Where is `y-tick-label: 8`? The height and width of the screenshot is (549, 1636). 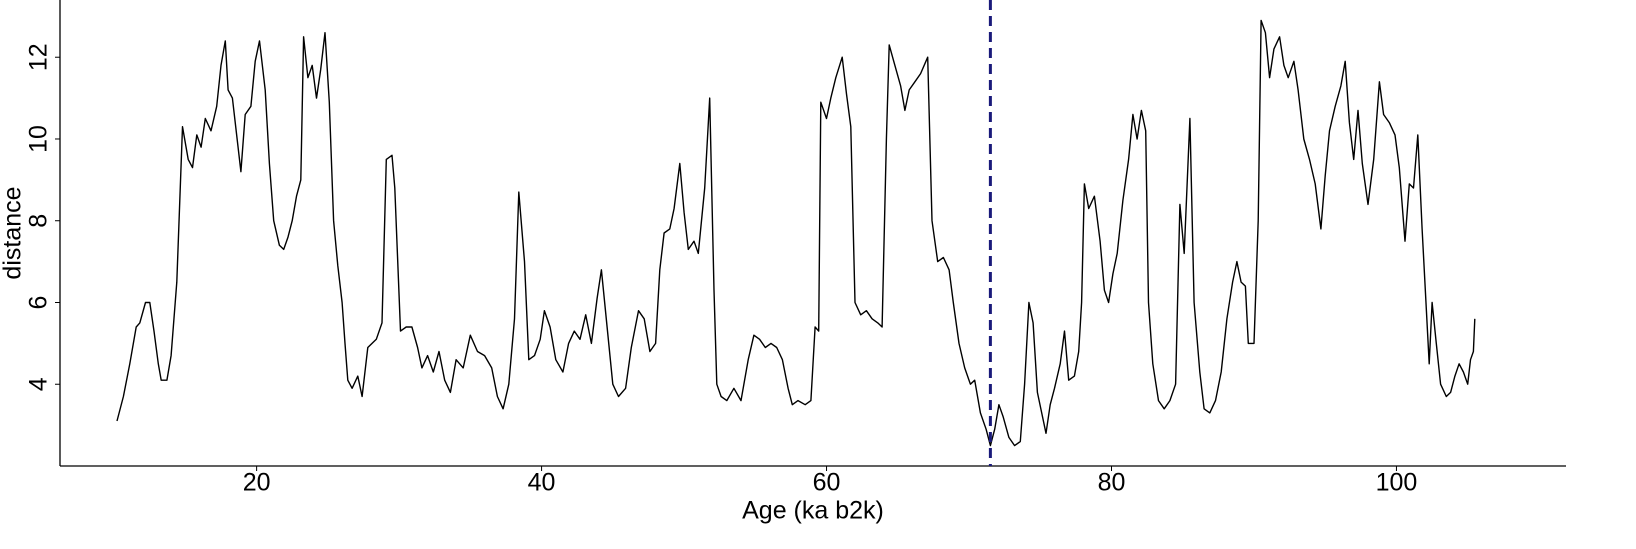 y-tick-label: 8 is located at coordinates (39, 221).